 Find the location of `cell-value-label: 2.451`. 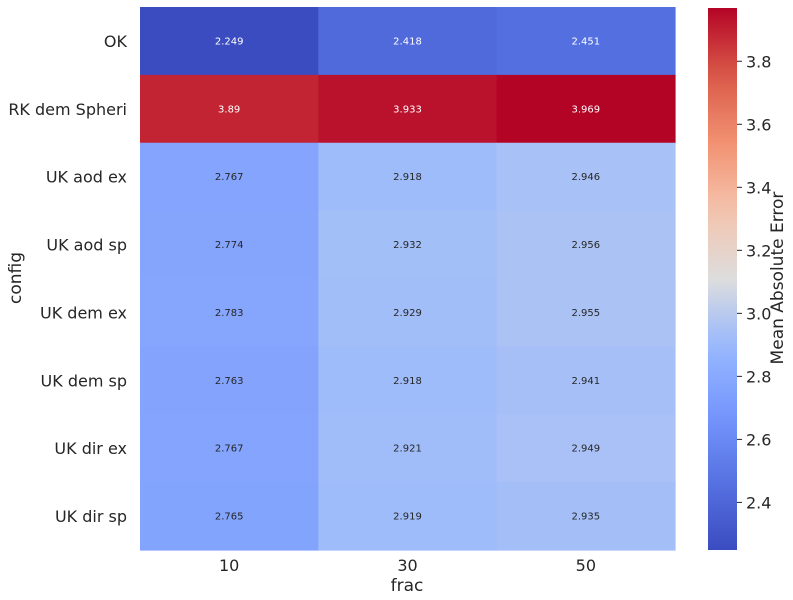

cell-value-label: 2.451 is located at coordinates (586, 41).